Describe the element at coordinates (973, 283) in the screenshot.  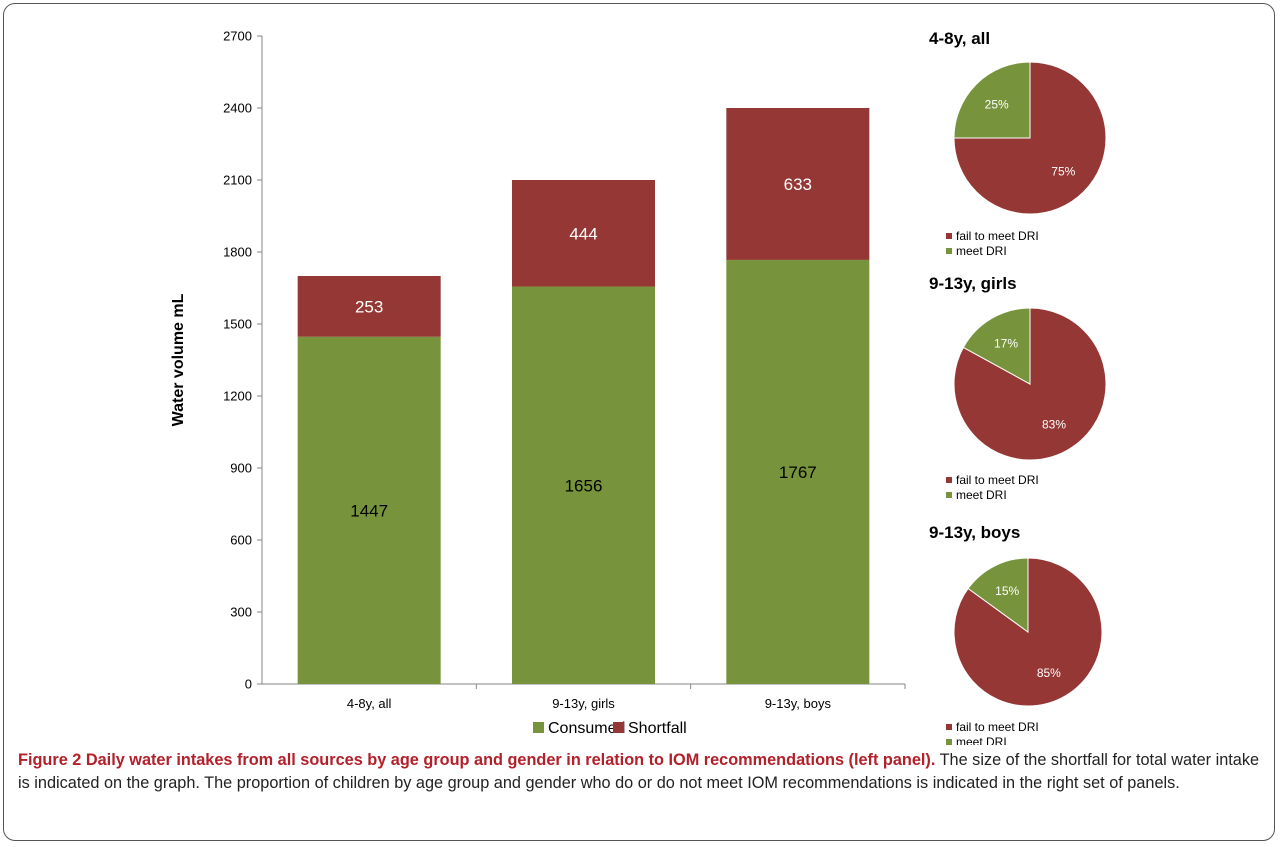
I see `pie-title: 9-13y, girls` at that location.